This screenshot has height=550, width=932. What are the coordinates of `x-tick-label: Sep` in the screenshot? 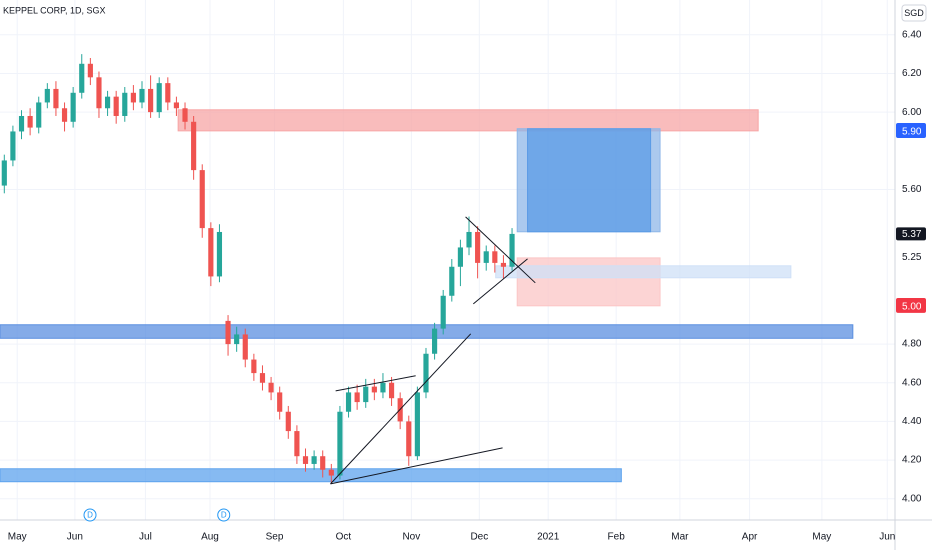 It's located at (275, 537).